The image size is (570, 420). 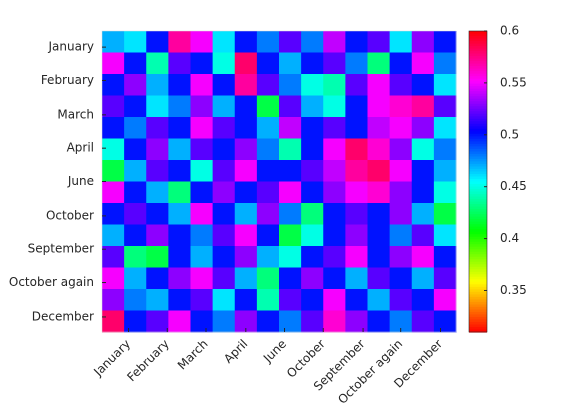 What do you see at coordinates (75, 114) in the screenshot?
I see `y-tick-label: March` at bounding box center [75, 114].